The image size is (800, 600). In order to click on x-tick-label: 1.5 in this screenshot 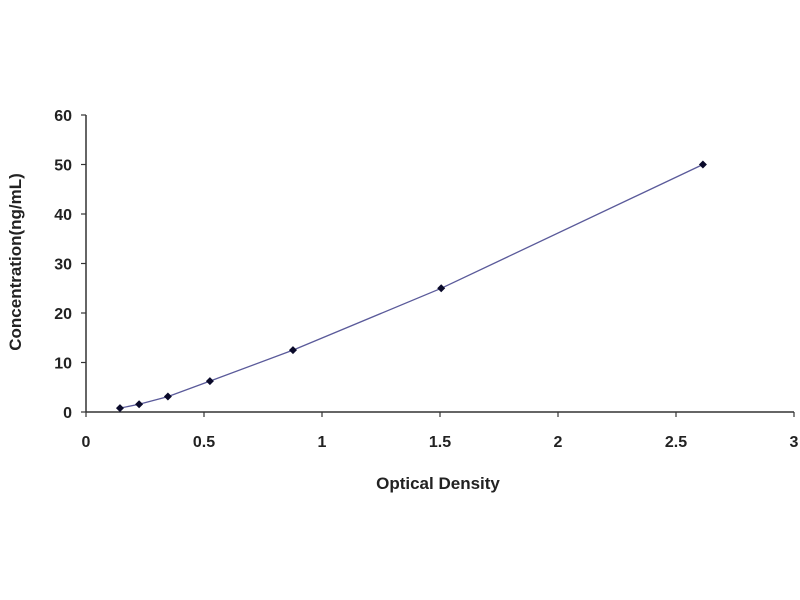, I will do `click(440, 442)`.